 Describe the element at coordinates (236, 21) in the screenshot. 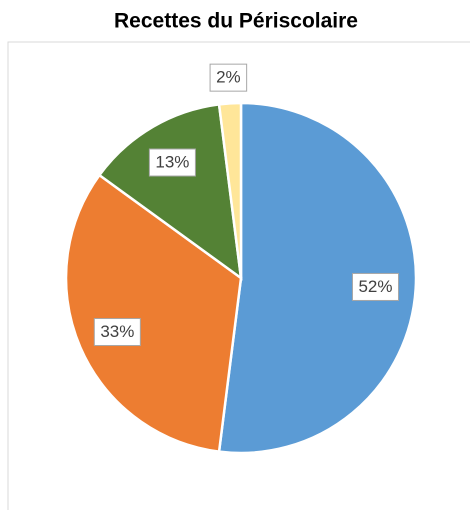

I see `chart-title: Recettes du Périscolaire` at that location.